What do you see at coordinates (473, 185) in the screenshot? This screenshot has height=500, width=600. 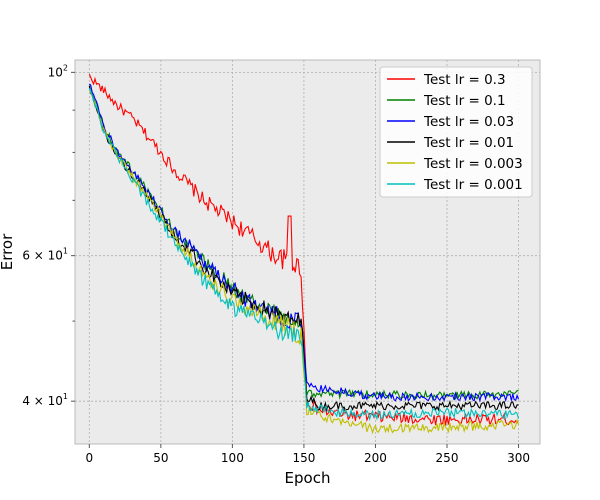 I see `legend-entry: Test lr = 0.001` at bounding box center [473, 185].